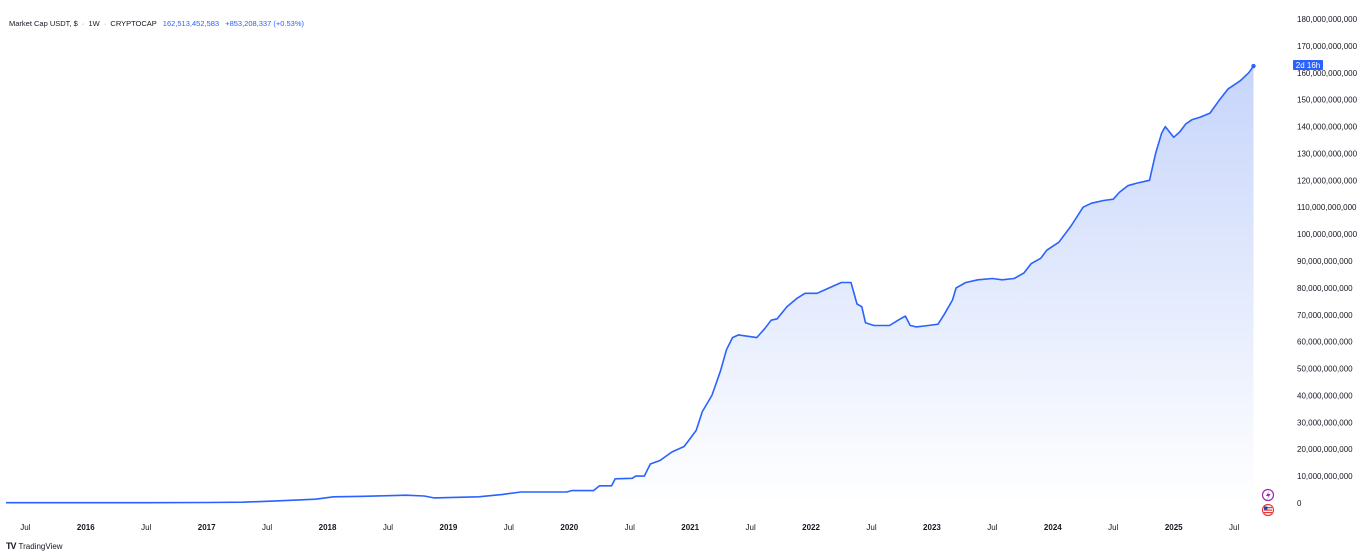 The image size is (1366, 559). Describe the element at coordinates (932, 527) in the screenshot. I see `x-tick-year-label: 2023` at that location.